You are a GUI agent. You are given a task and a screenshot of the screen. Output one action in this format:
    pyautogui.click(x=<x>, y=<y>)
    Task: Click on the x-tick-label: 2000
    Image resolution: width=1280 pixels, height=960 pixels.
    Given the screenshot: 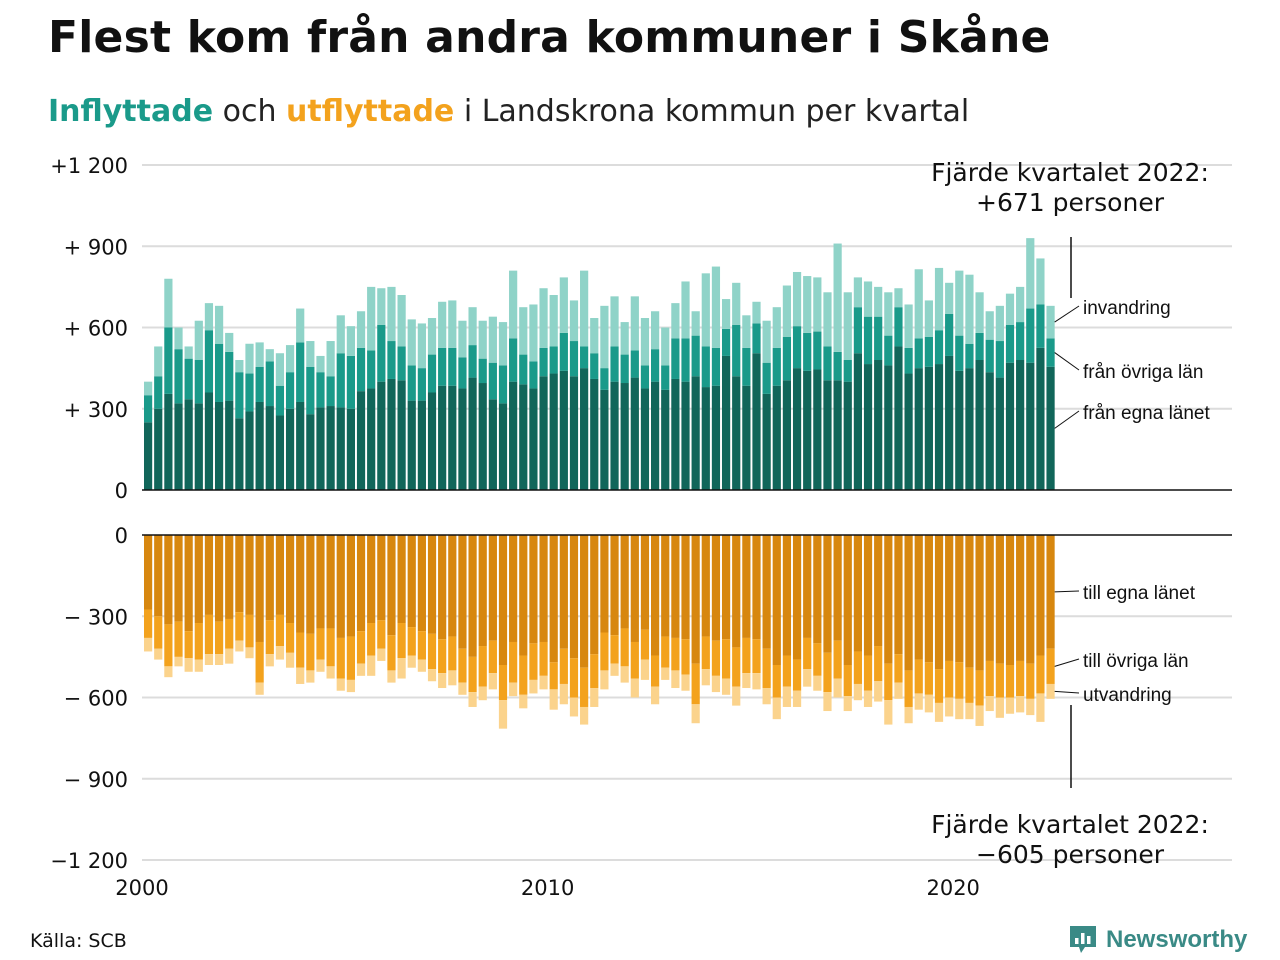 What is the action you would take?
    pyautogui.click(x=141, y=888)
    